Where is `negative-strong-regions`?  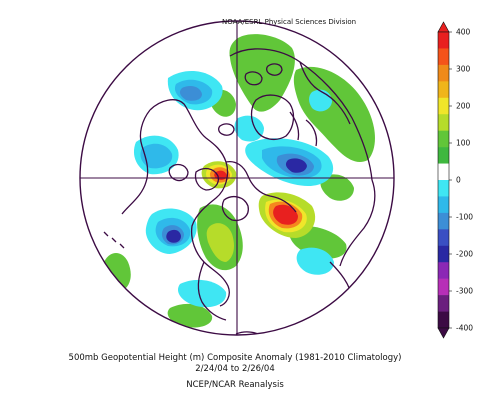 negative-strong-regions is located at coordinates (236, 200).